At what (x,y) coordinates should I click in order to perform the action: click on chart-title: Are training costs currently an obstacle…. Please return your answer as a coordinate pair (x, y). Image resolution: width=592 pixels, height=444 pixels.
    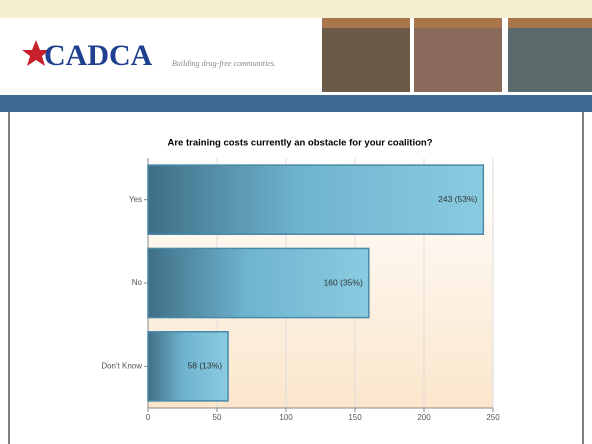
    Looking at the image, I should click on (300, 143).